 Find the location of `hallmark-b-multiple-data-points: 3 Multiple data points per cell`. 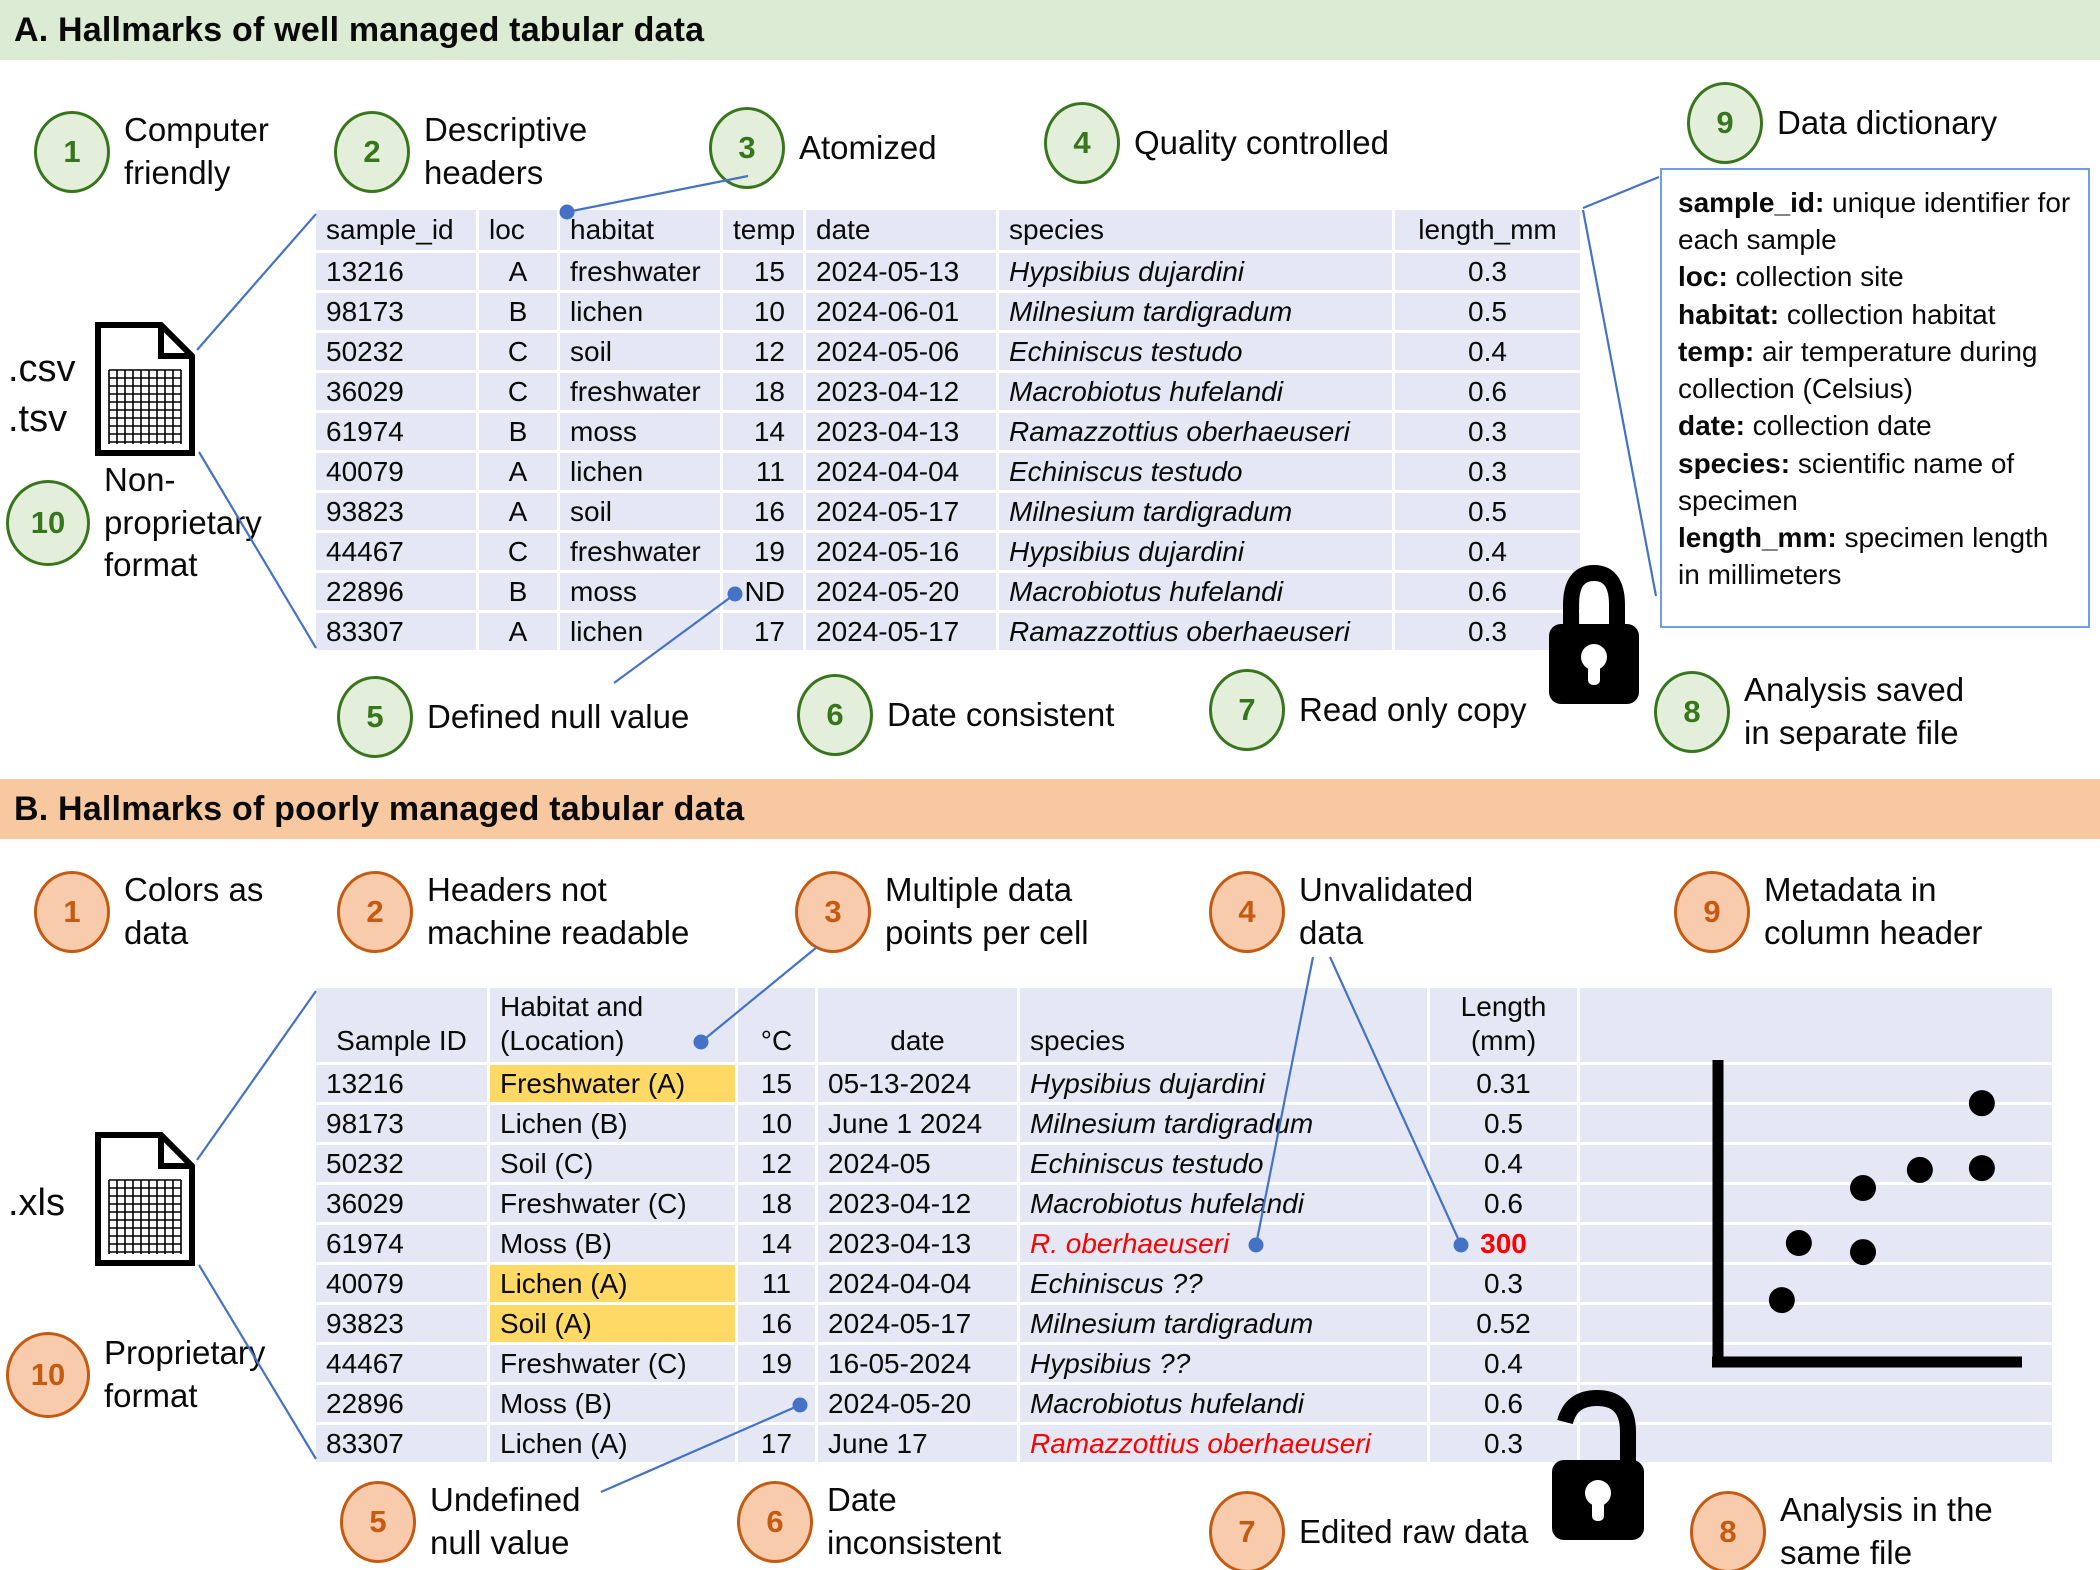

hallmark-b-multiple-data-points: 3 Multiple data points per cell is located at coordinates (942, 912).